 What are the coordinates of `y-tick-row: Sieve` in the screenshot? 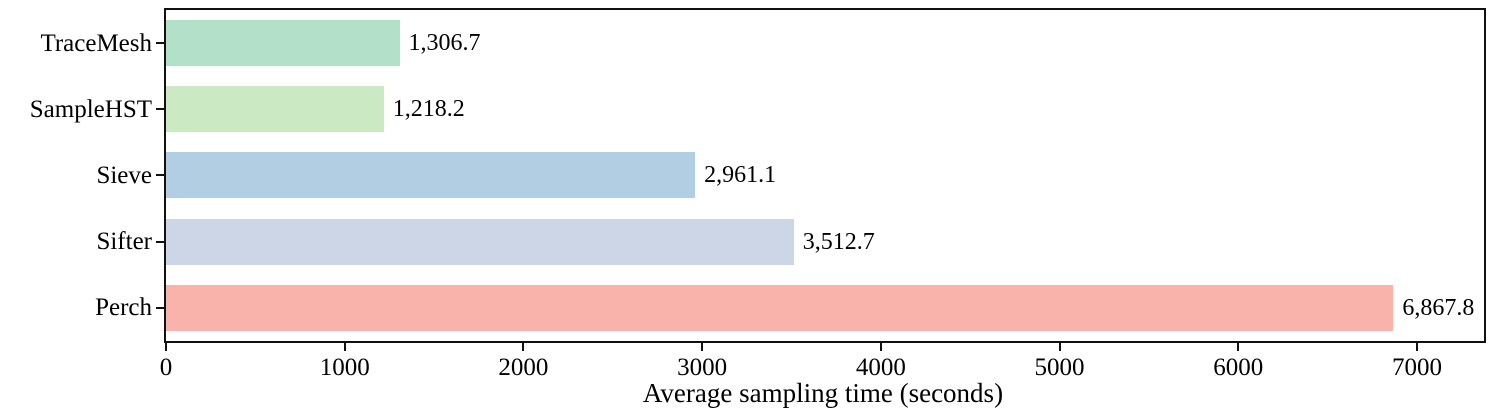 It's located at (82, 175).